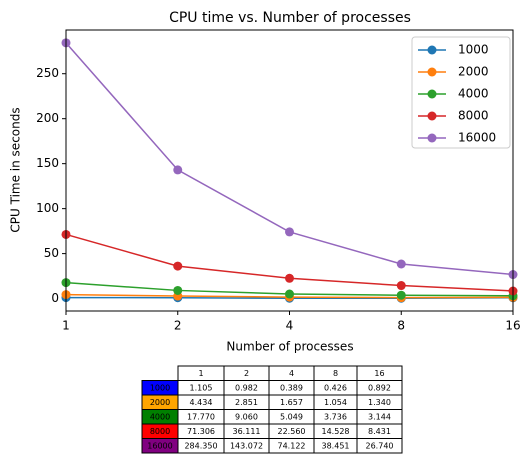 This screenshot has height=459, width=532. Describe the element at coordinates (47, 118) in the screenshot. I see `y-tick-label: 200` at that location.